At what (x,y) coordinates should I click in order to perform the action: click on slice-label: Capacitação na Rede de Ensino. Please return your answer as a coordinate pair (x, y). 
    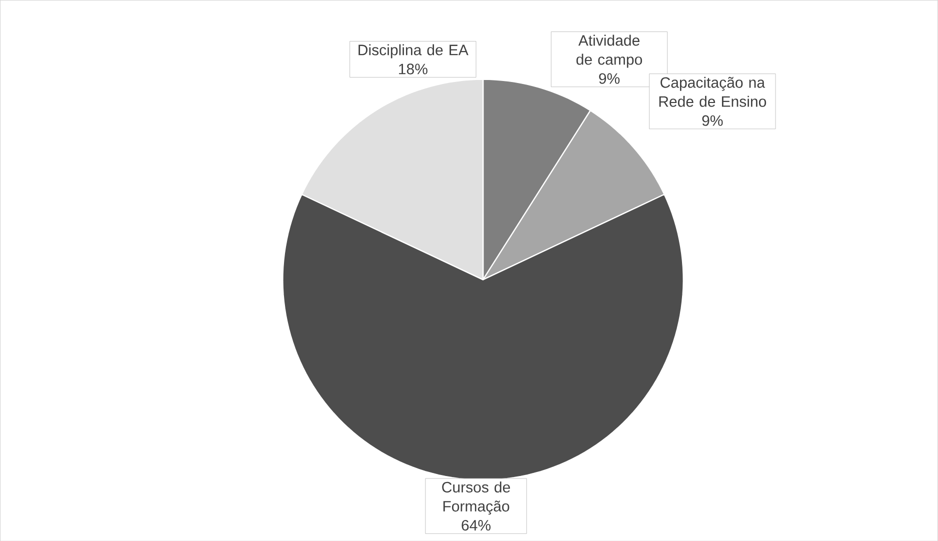
    Looking at the image, I should click on (712, 91).